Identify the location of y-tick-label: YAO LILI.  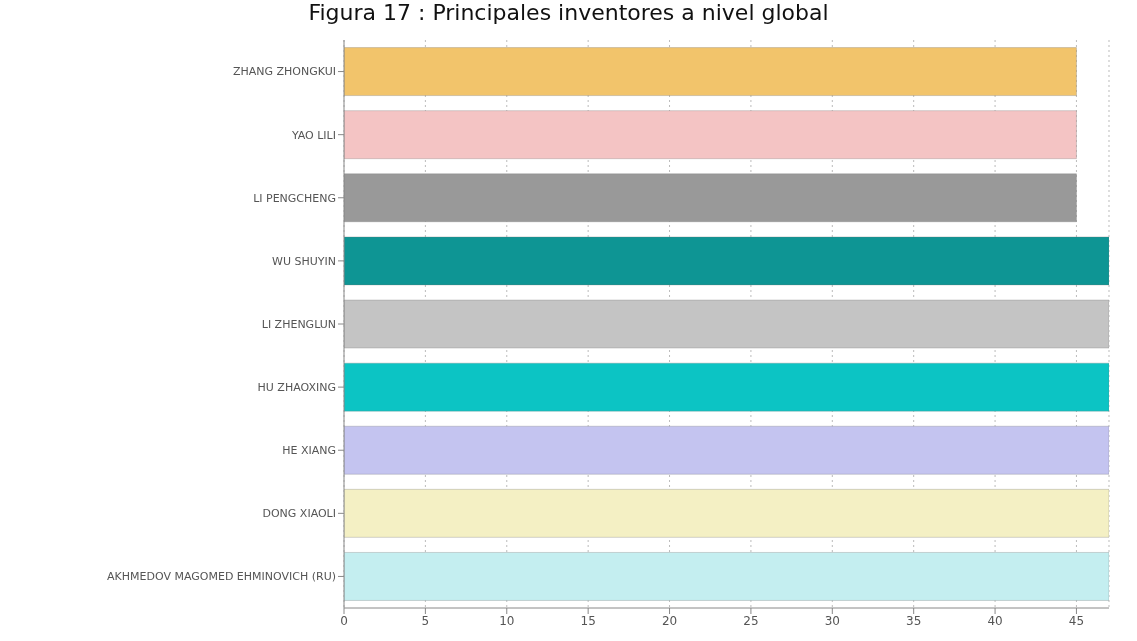
(313, 135).